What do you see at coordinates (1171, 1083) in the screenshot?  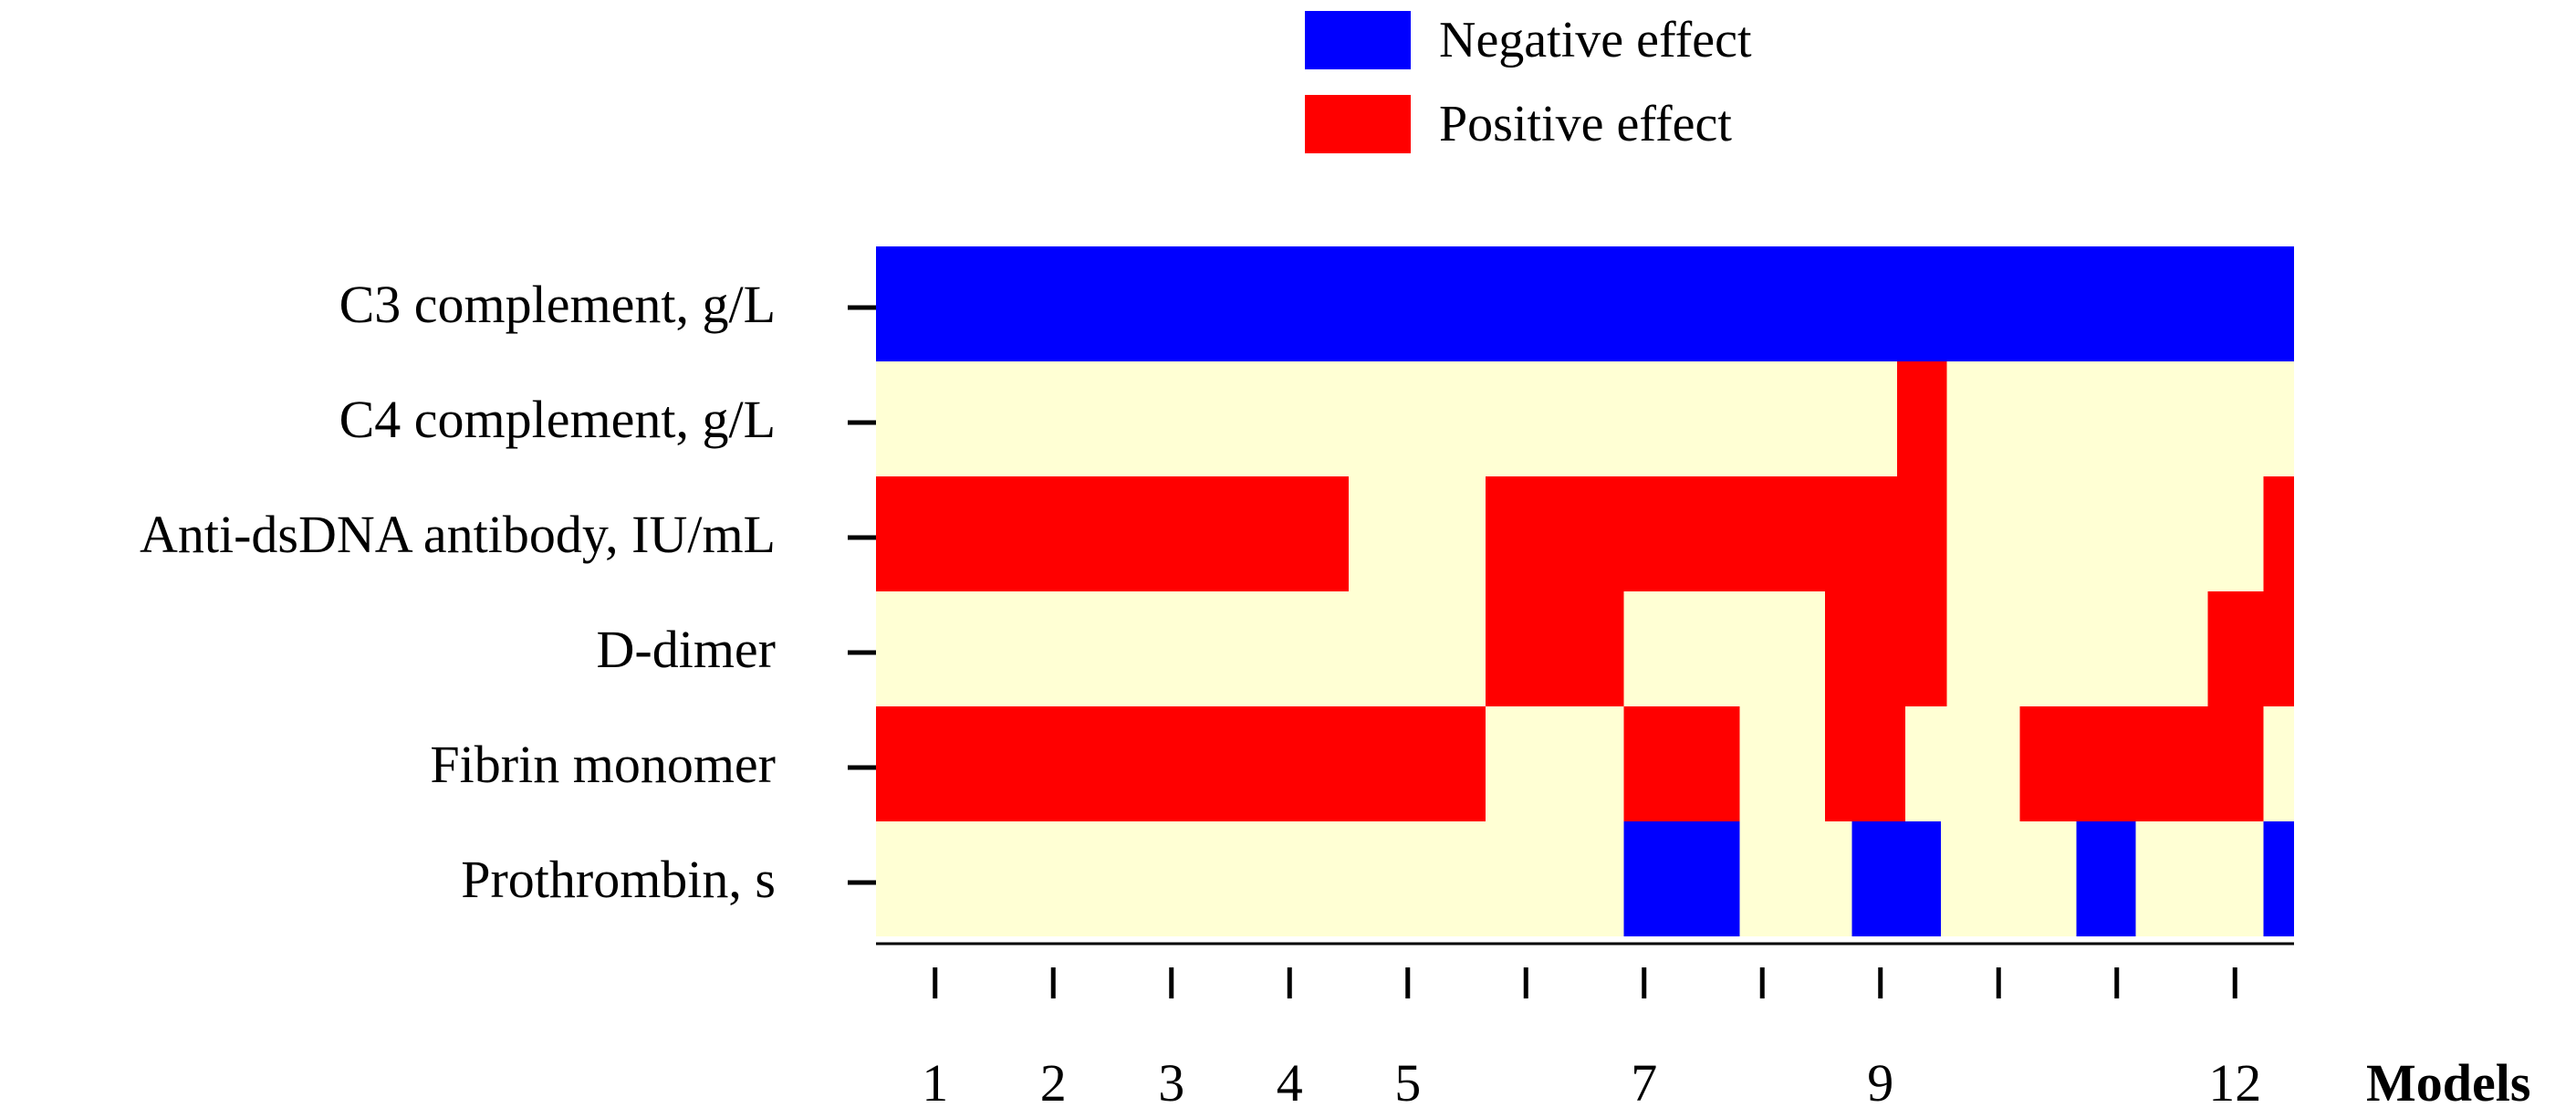 I see `x-tick-label: 3` at bounding box center [1171, 1083].